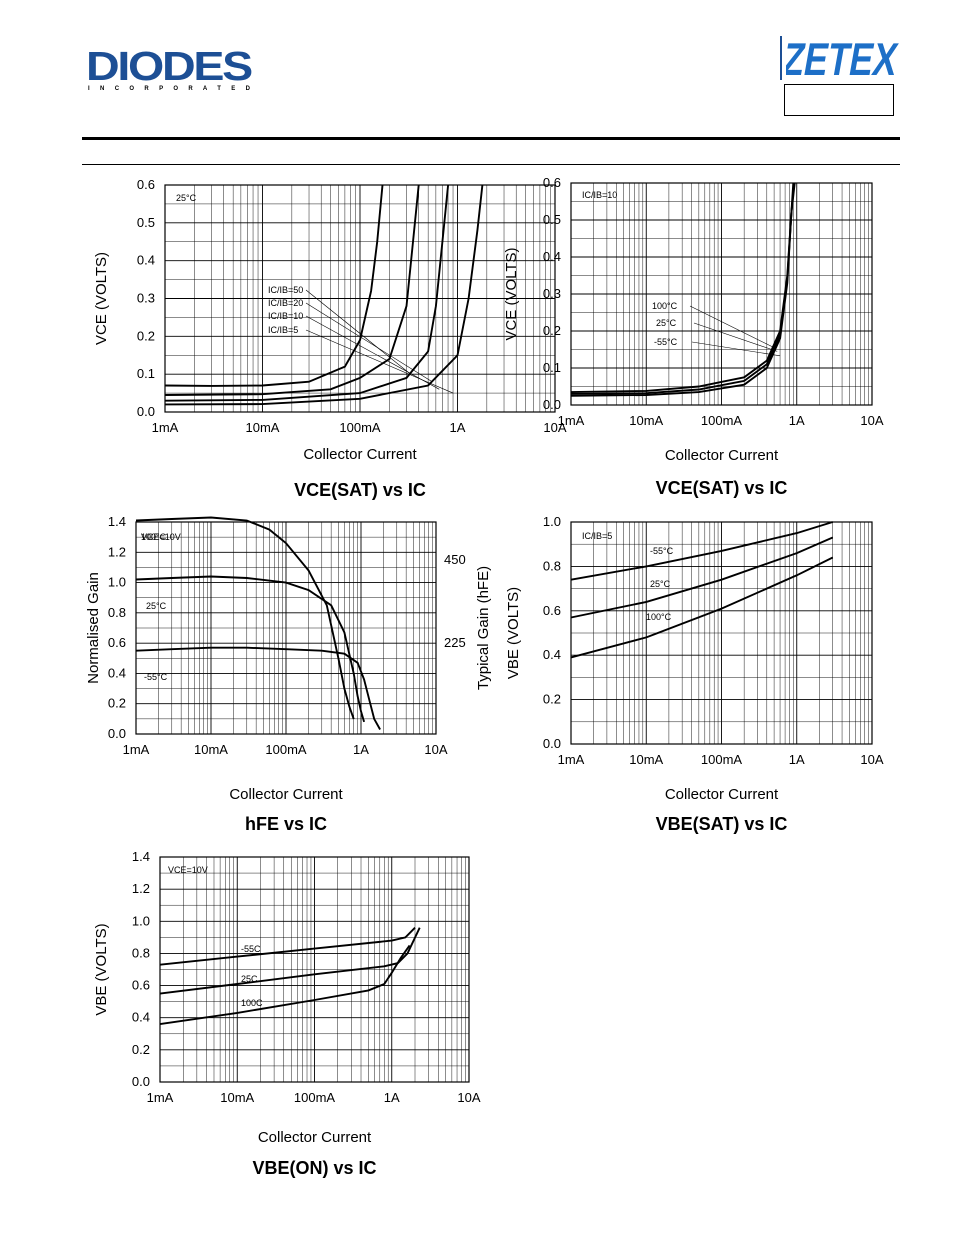 This screenshot has width=954, height=1235. What do you see at coordinates (483, 628) in the screenshot?
I see `y-axis-label-right: Typical Gain (hFE)` at bounding box center [483, 628].